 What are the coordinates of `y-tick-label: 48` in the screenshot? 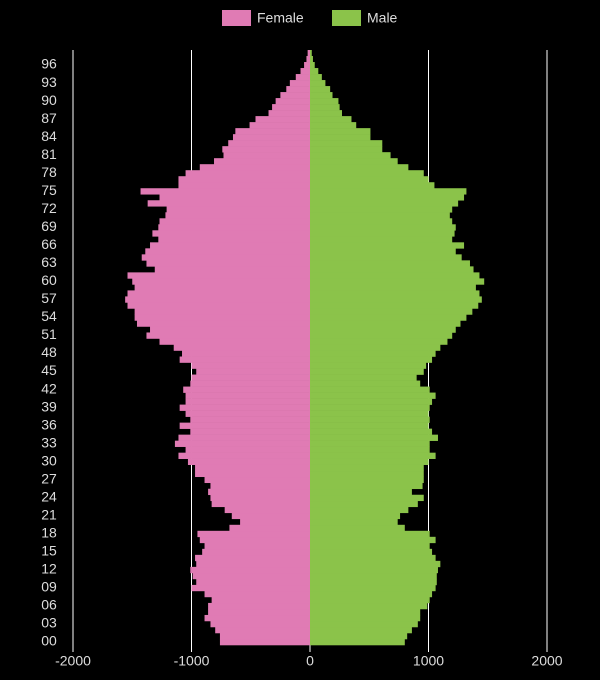 It's located at (49, 352).